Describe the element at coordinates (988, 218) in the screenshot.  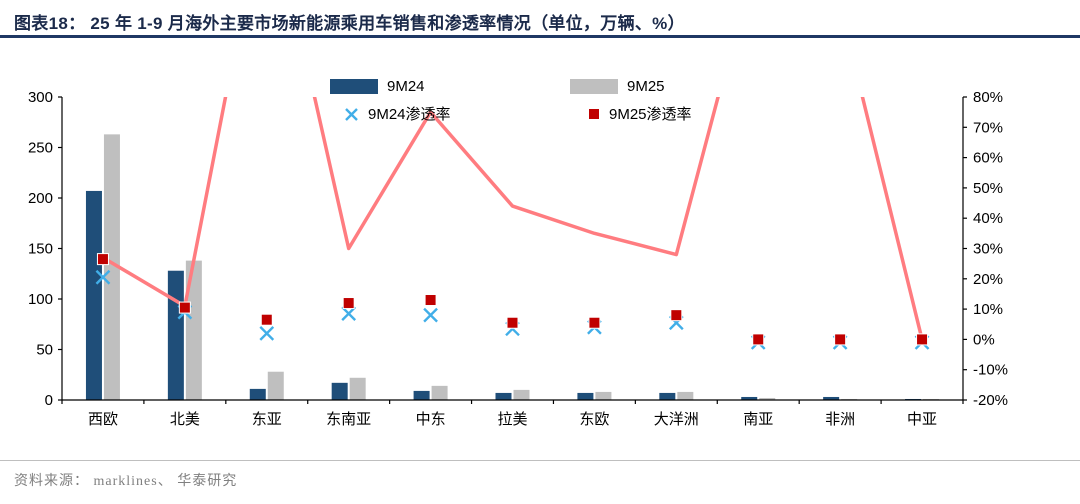
I see `svg-text: 40%` at that location.